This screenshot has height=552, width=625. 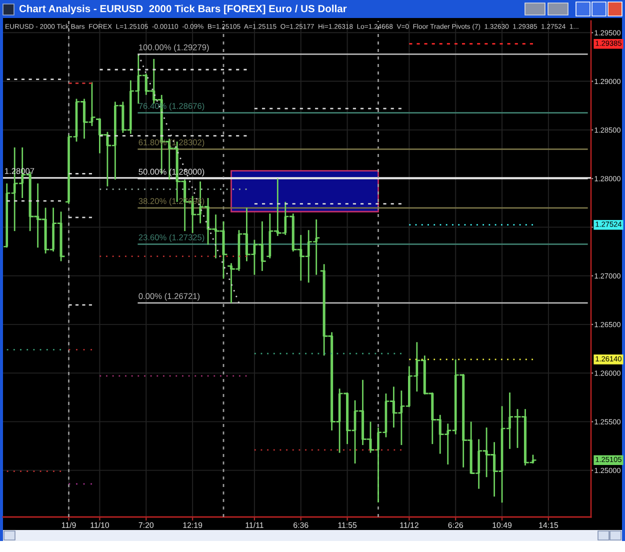 What do you see at coordinates (183, 9) in the screenshot?
I see `chart-title: Chart Analysis - EURUSD 2000 Tick Bars [FOREX] Euro / US Dollar` at bounding box center [183, 9].